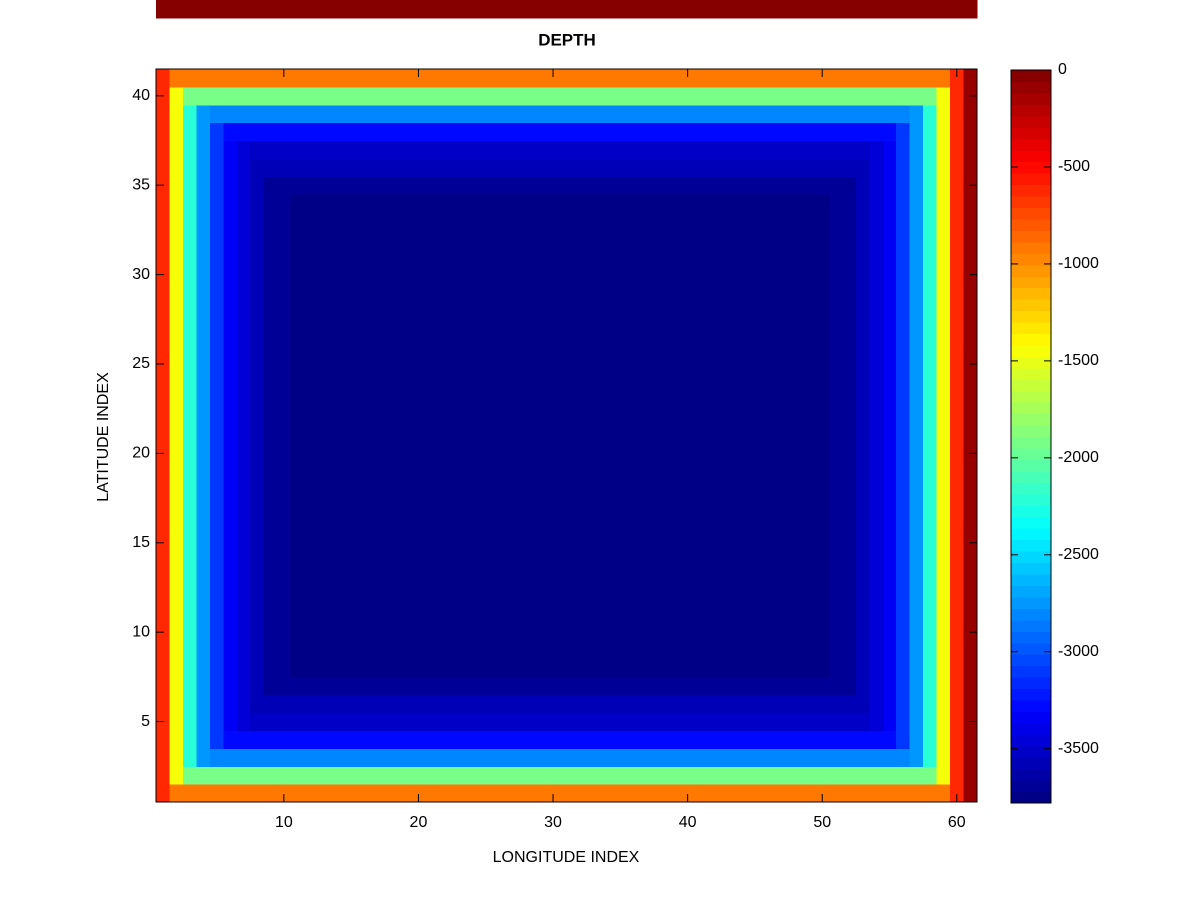 The height and width of the screenshot is (901, 1200). What do you see at coordinates (1078, 554) in the screenshot?
I see `colorbar-tick-label: -2500` at bounding box center [1078, 554].